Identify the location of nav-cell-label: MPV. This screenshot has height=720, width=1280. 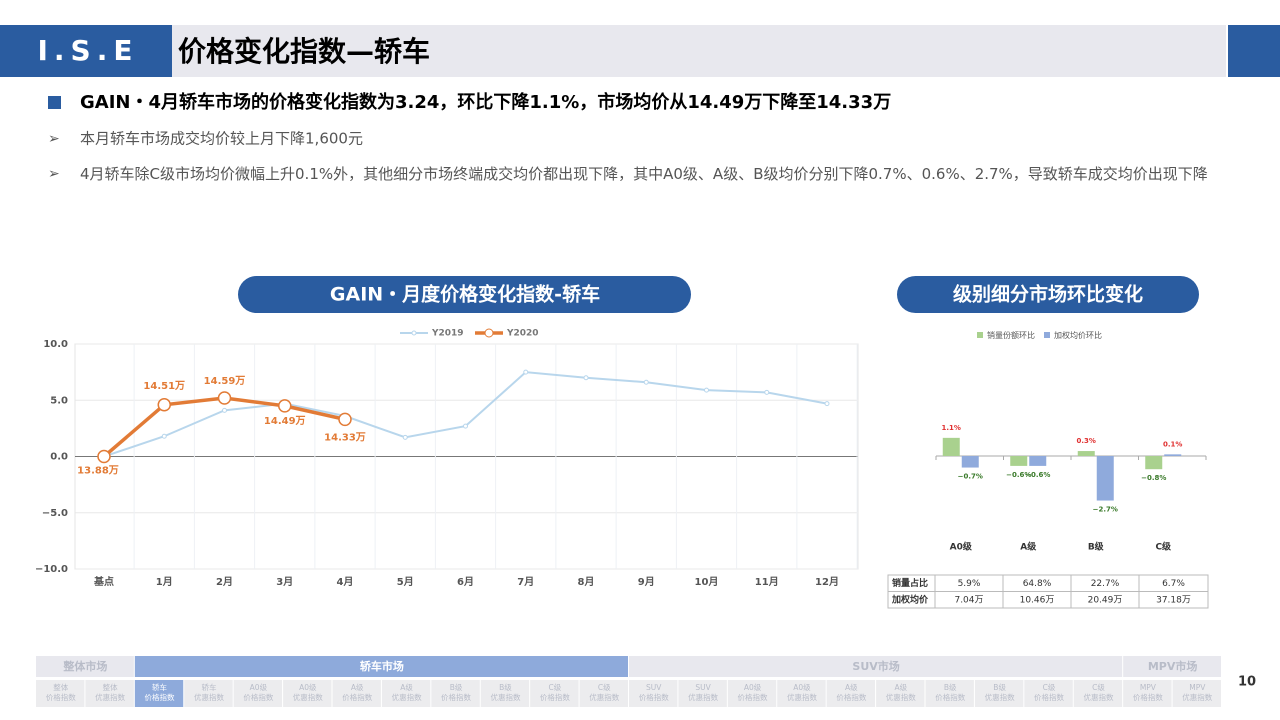
(1148, 687).